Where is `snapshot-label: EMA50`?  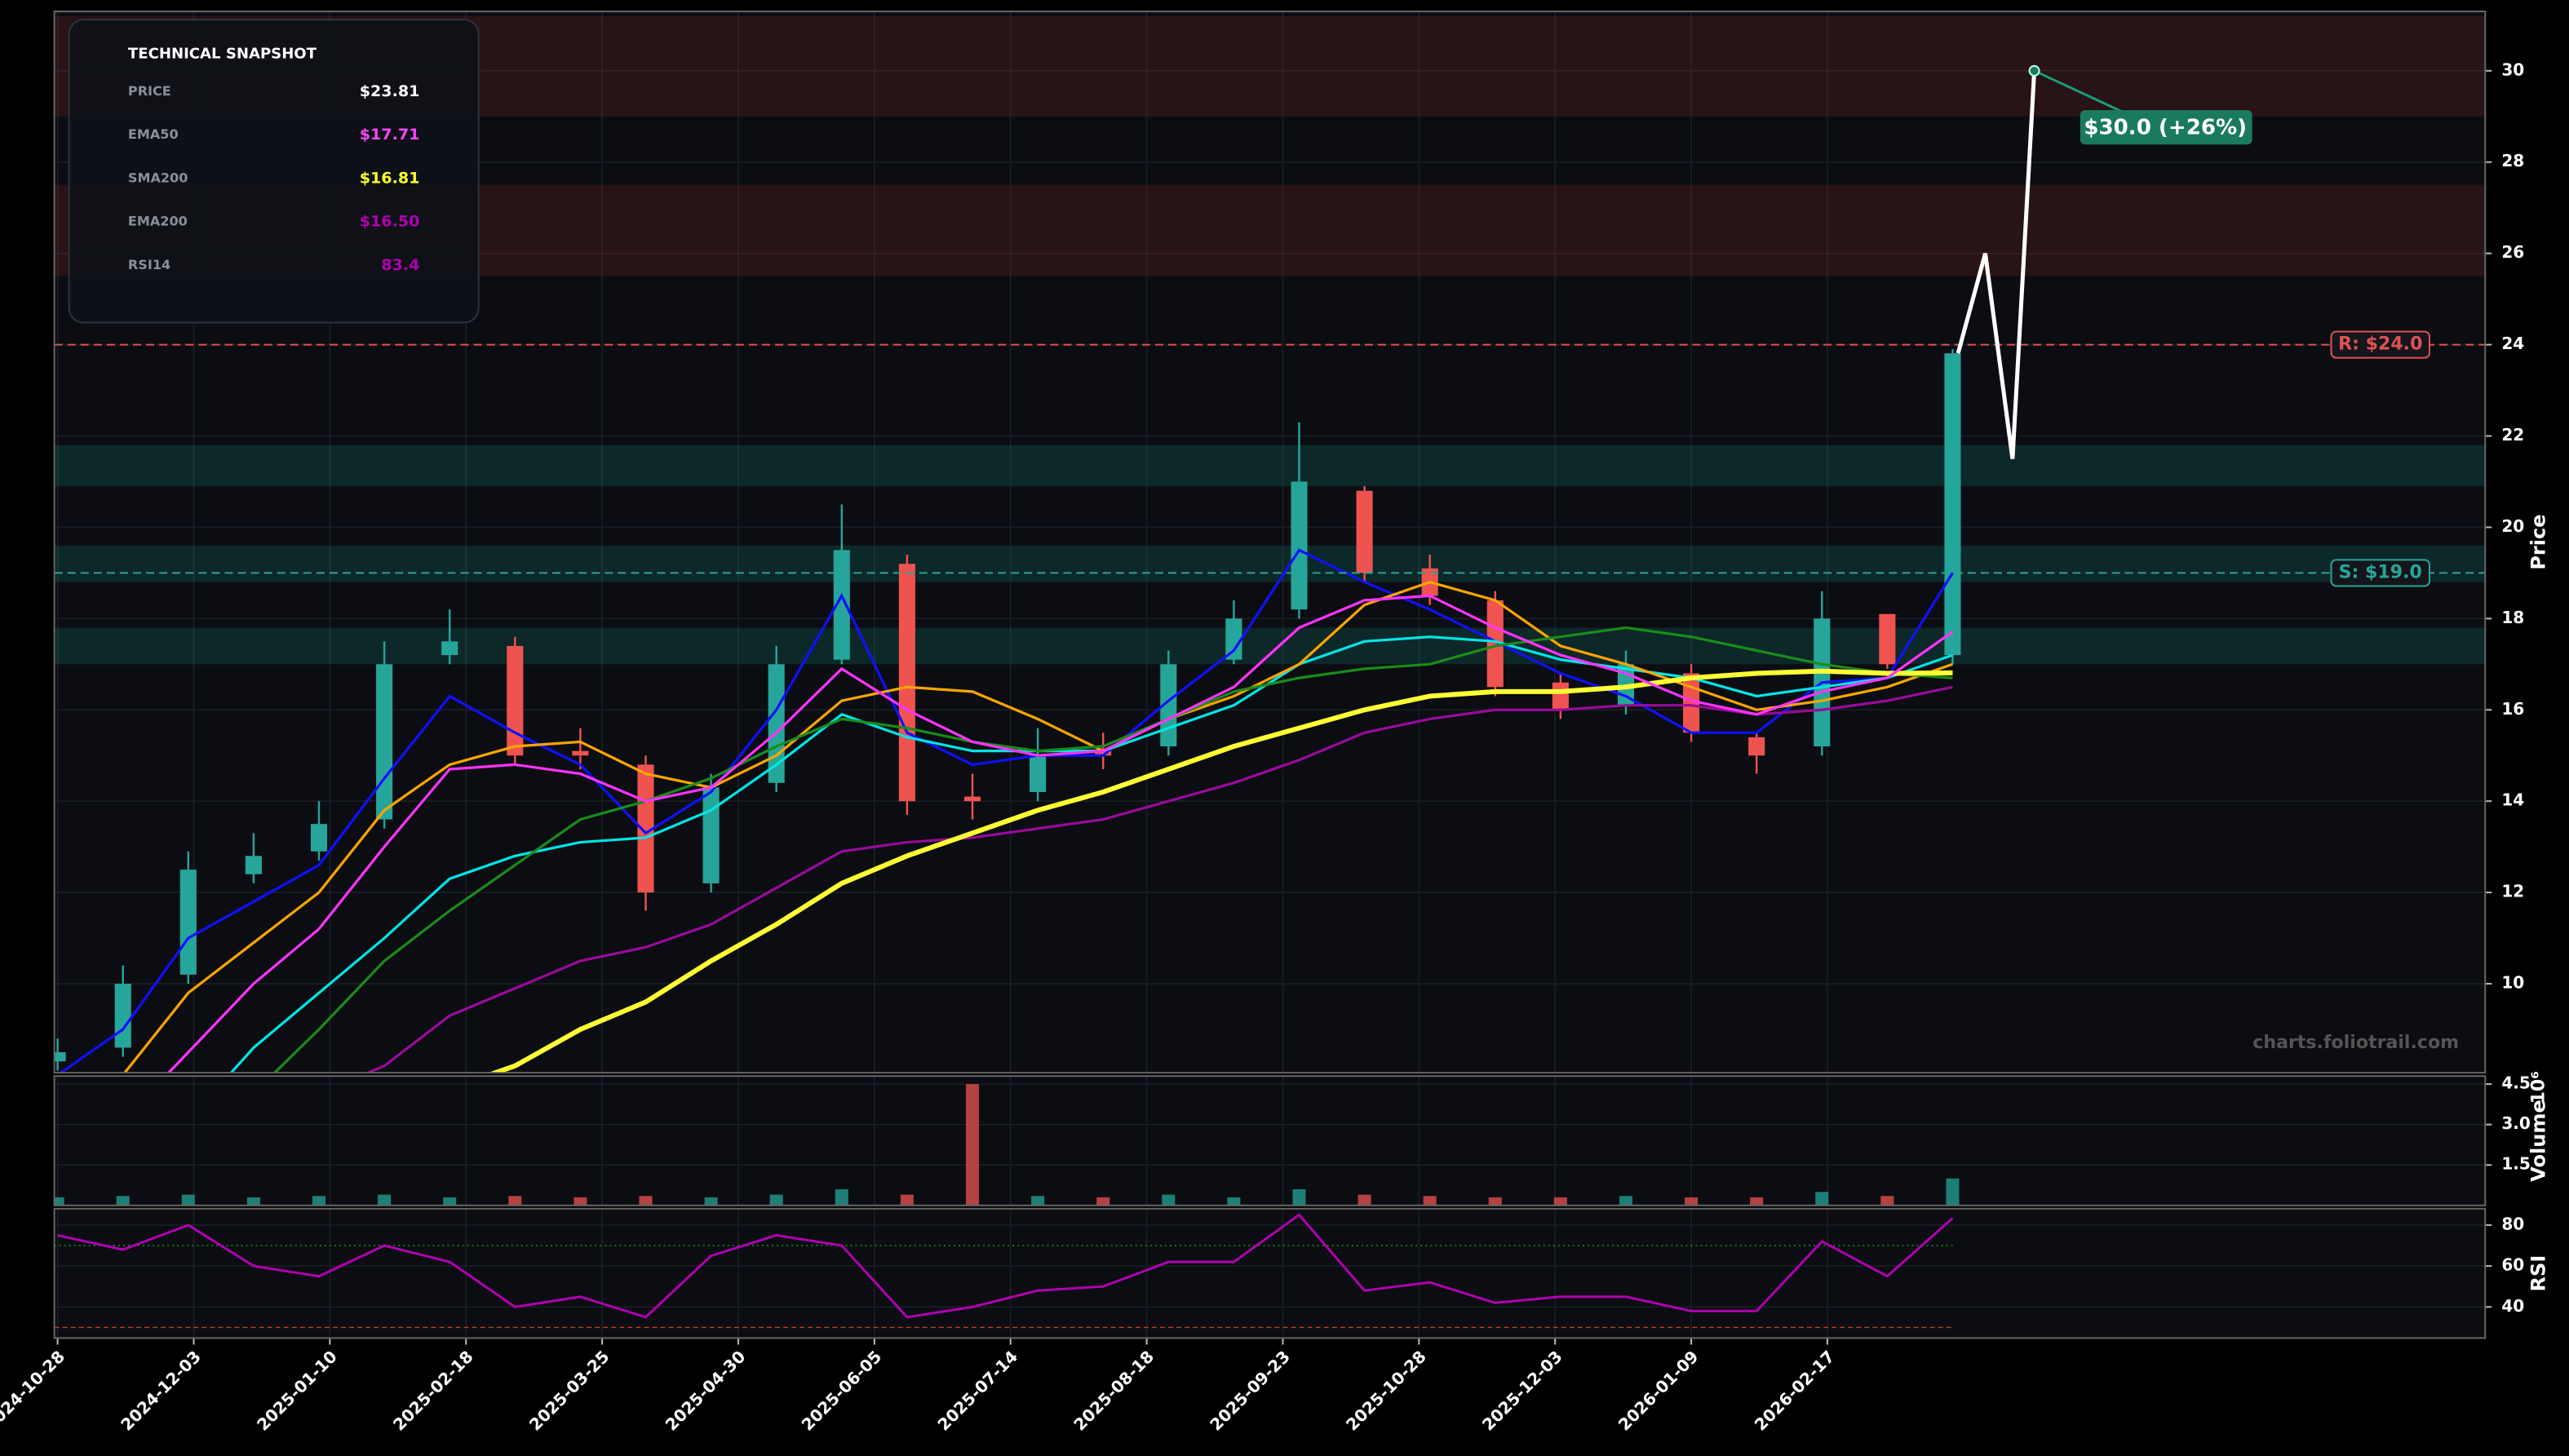
snapshot-label: EMA50 is located at coordinates (154, 134).